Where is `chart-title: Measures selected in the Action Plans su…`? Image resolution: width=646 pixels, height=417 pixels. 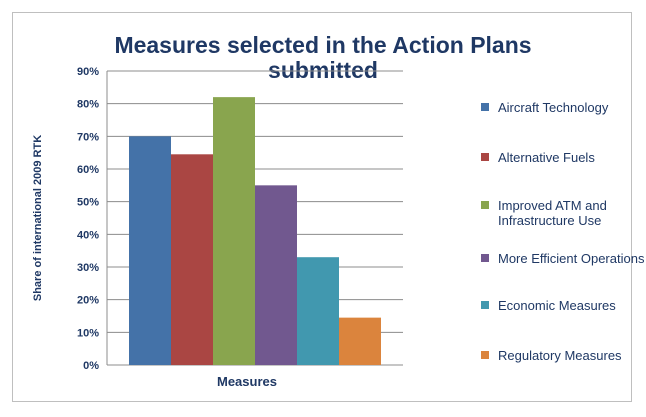
chart-title: Measures selected in the Action Plans su… is located at coordinates (323, 57).